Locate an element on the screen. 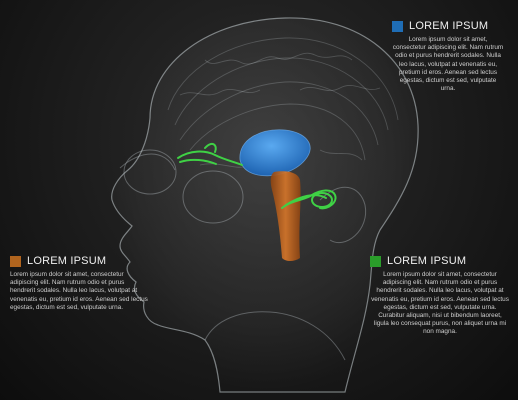  orange-swatch-icon is located at coordinates (15, 261).